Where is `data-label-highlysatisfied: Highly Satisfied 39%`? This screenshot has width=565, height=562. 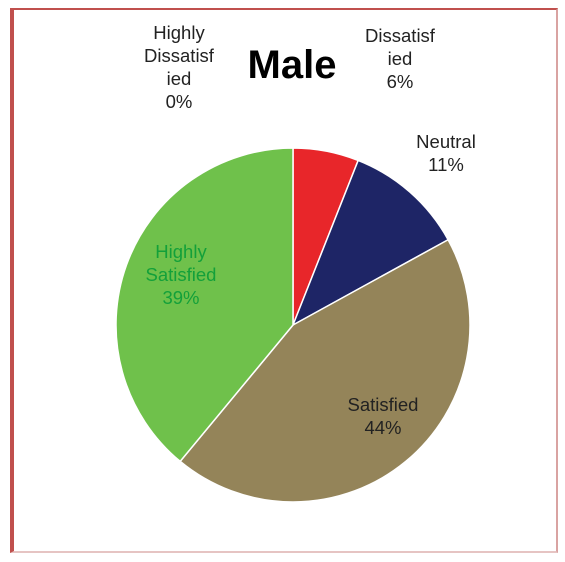
data-label-highlysatisfied: Highly Satisfied 39% is located at coordinates (181, 274).